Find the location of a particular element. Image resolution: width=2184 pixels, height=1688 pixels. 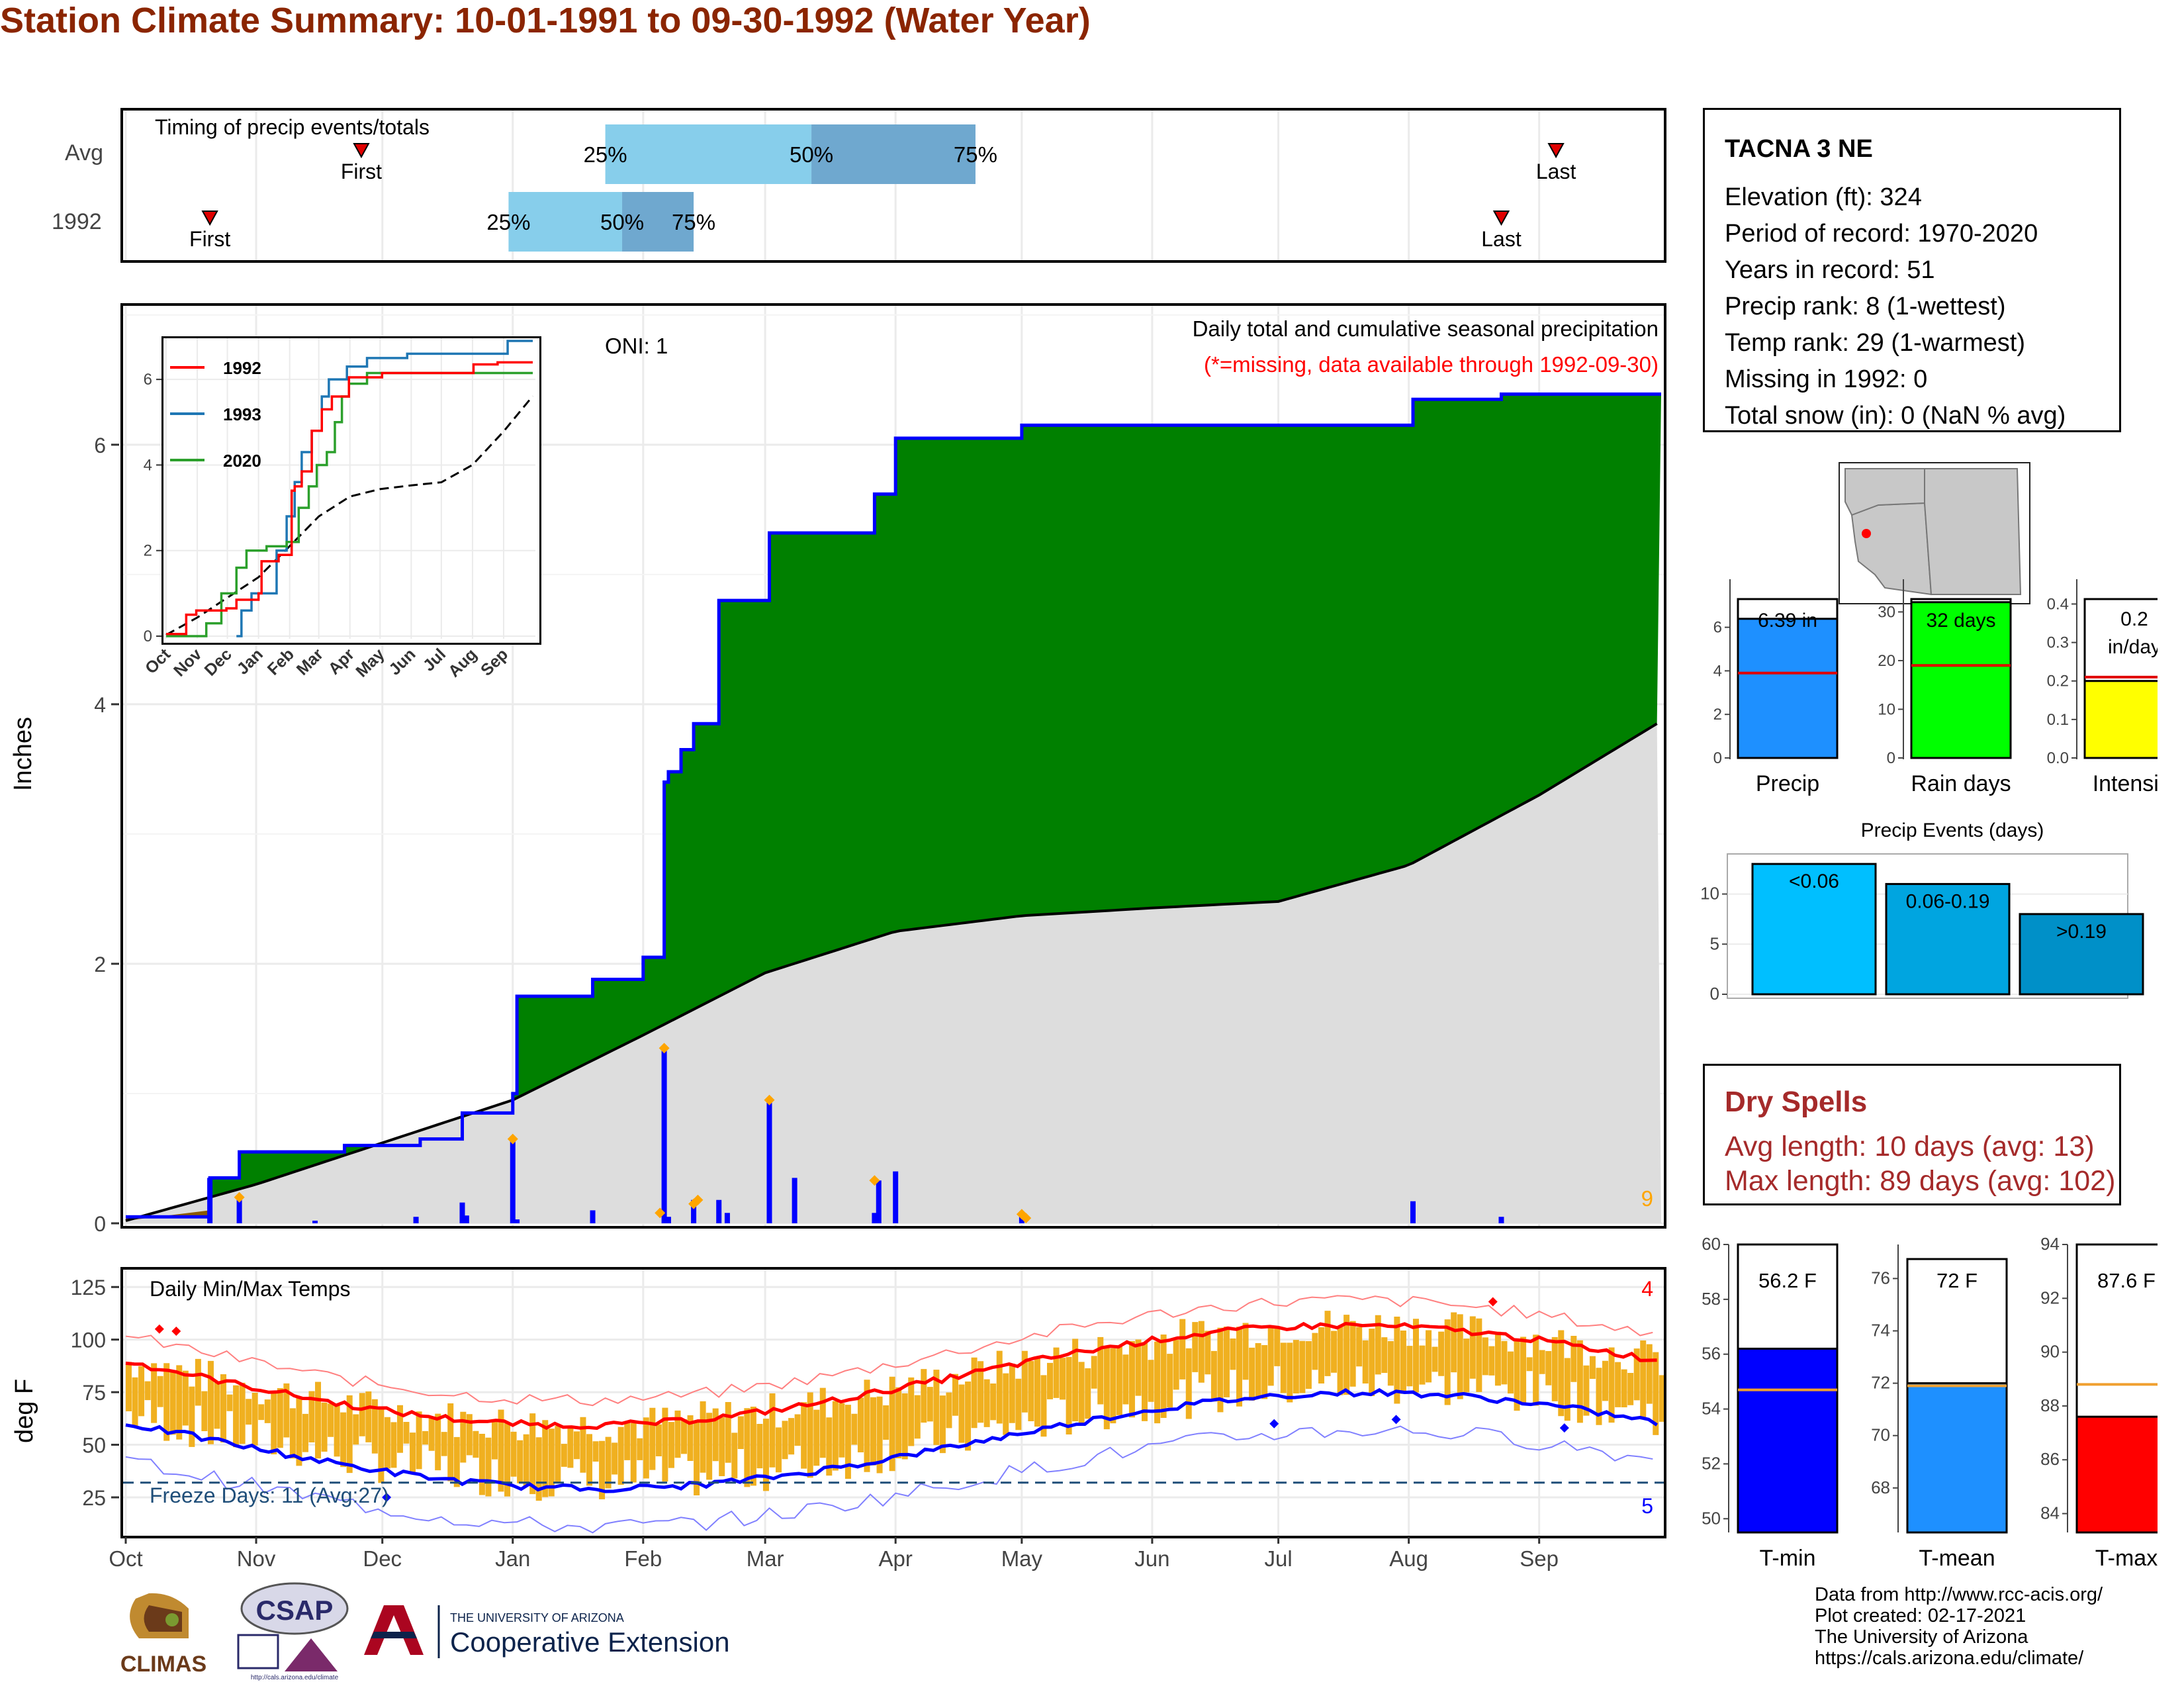

map-states-north is located at coordinates (1885, 492).